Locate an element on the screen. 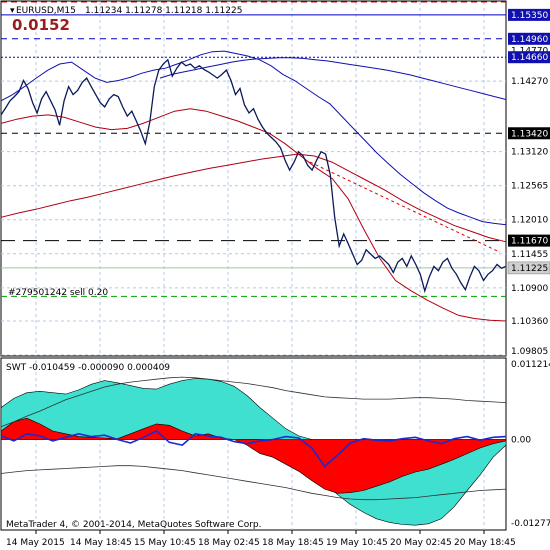 This screenshot has height=550, width=550. price-tick-label: 1.12010 is located at coordinates (529, 221).